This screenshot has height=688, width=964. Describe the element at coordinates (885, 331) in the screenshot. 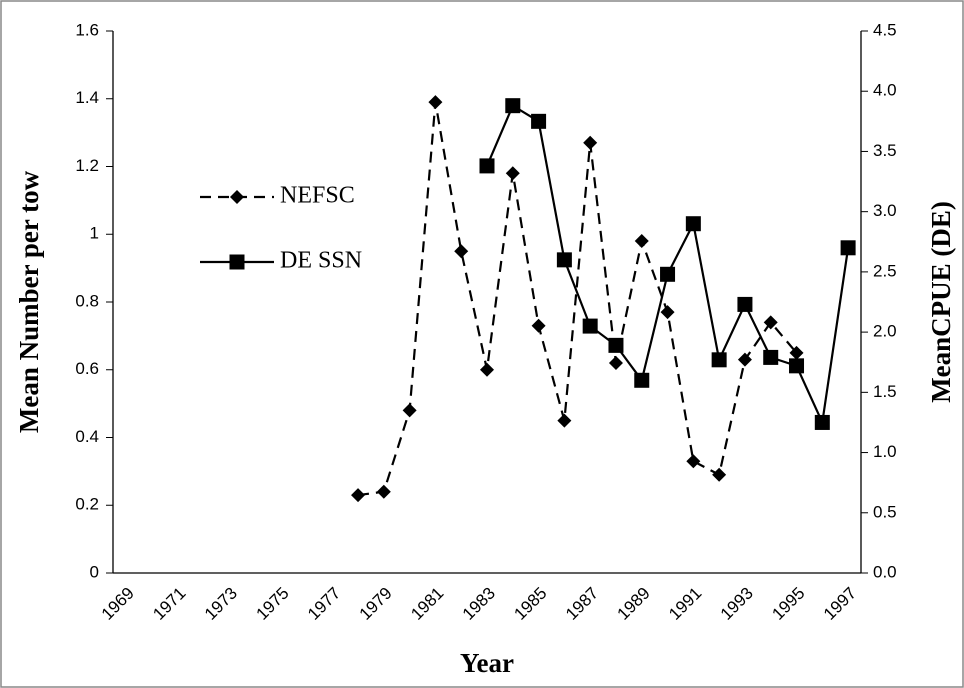

I see `y2-tick-label: 2.0` at that location.